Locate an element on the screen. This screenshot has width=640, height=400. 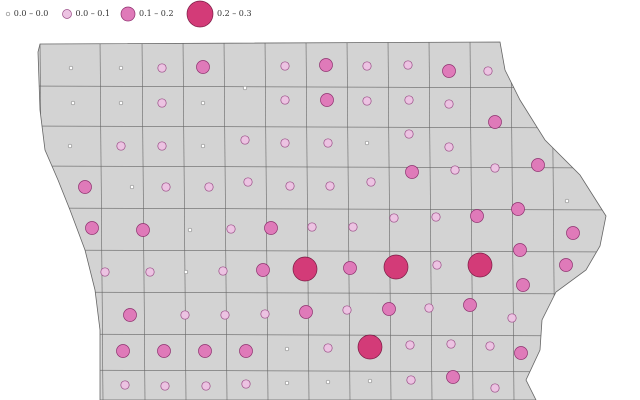
legend-label: 0.0 – 0.0 is located at coordinates (31, 13).